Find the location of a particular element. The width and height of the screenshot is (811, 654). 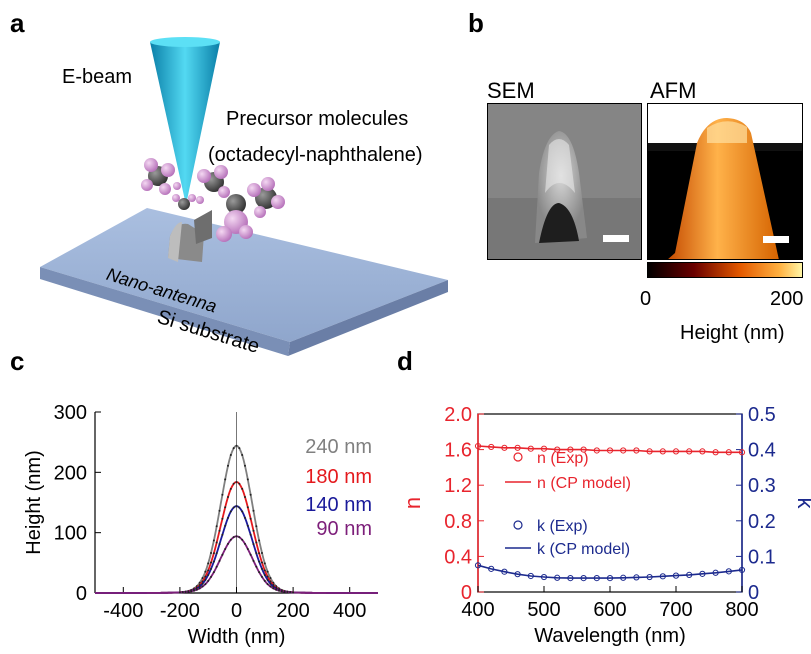

x-tick-label: 400 is located at coordinates (477, 610).